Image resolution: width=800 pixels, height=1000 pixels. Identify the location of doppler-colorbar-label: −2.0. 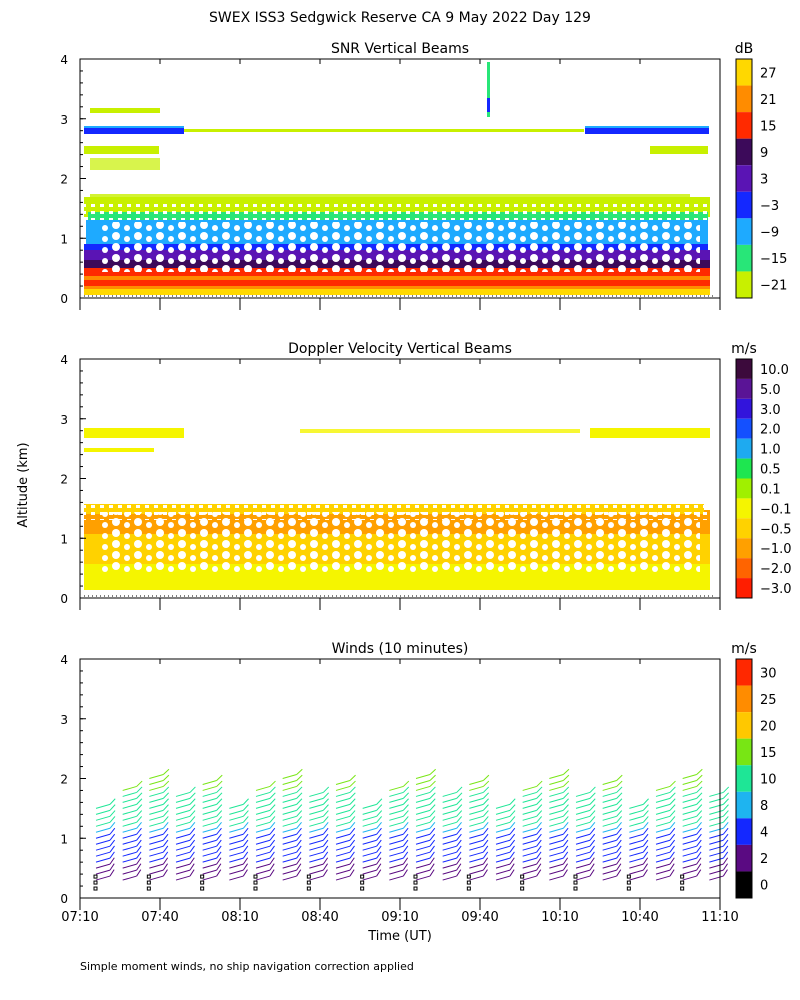
(776, 569).